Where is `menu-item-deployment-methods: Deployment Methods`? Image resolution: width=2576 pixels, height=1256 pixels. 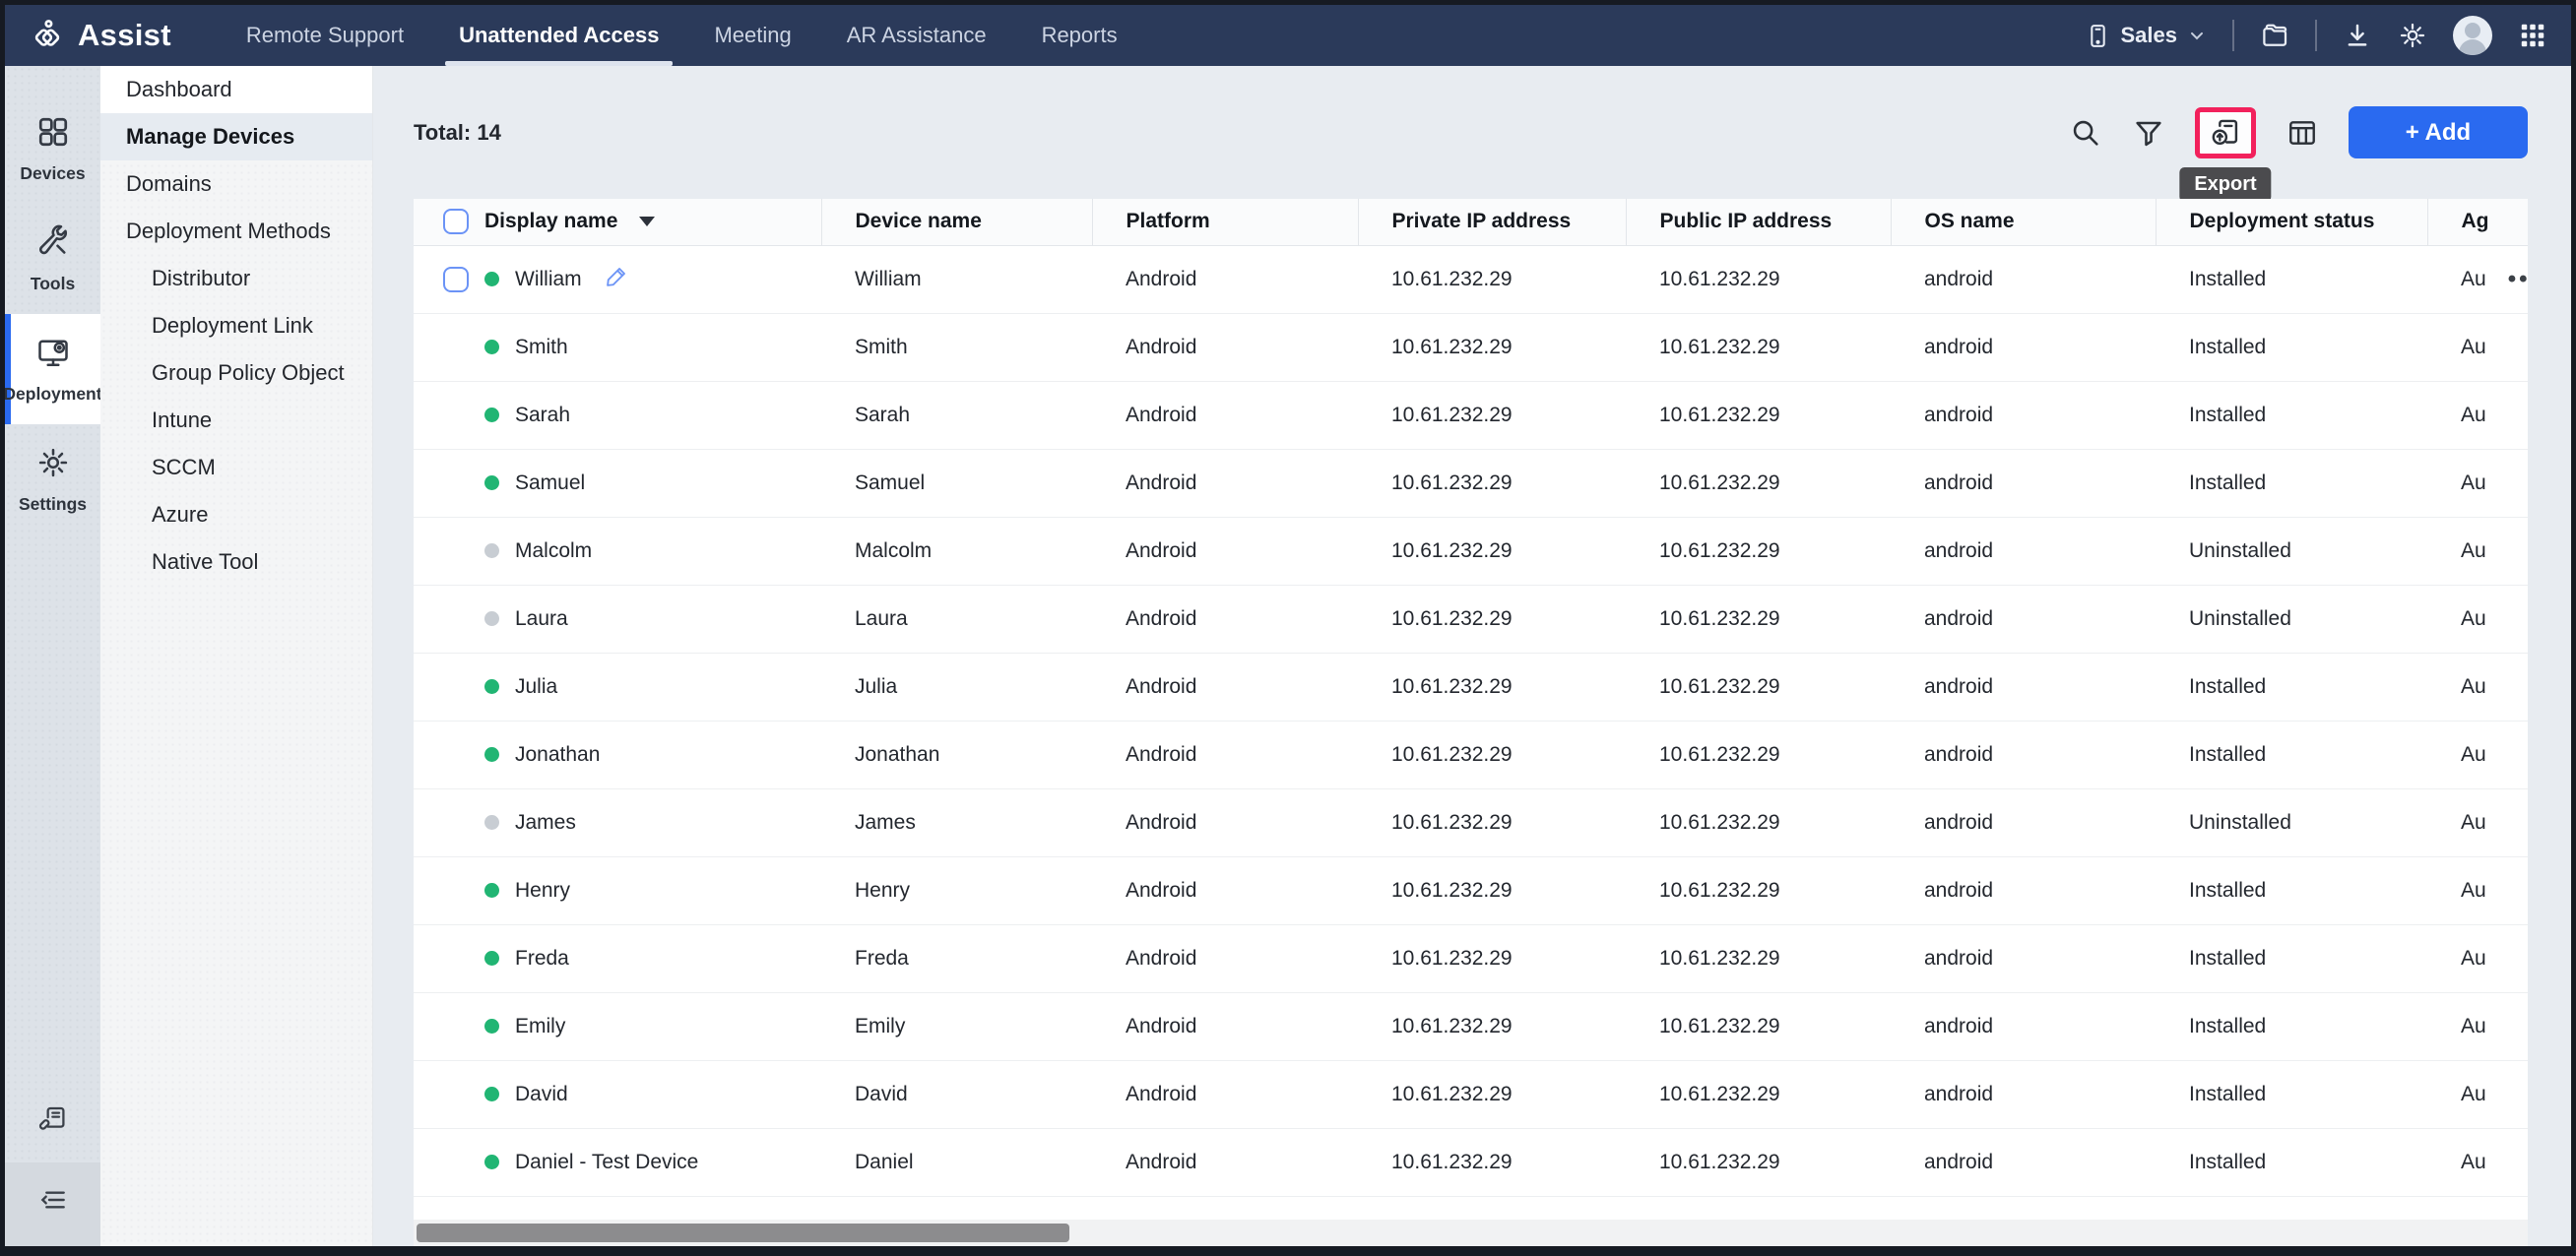 menu-item-deployment-methods: Deployment Methods is located at coordinates (236, 232).